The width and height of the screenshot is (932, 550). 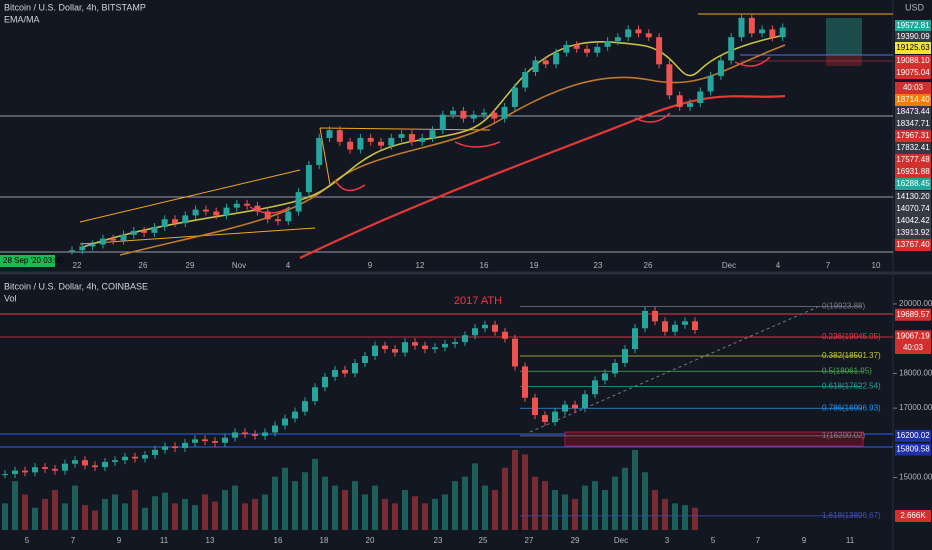 What do you see at coordinates (758, 540) in the screenshot?
I see `x-tick-label: 7` at bounding box center [758, 540].